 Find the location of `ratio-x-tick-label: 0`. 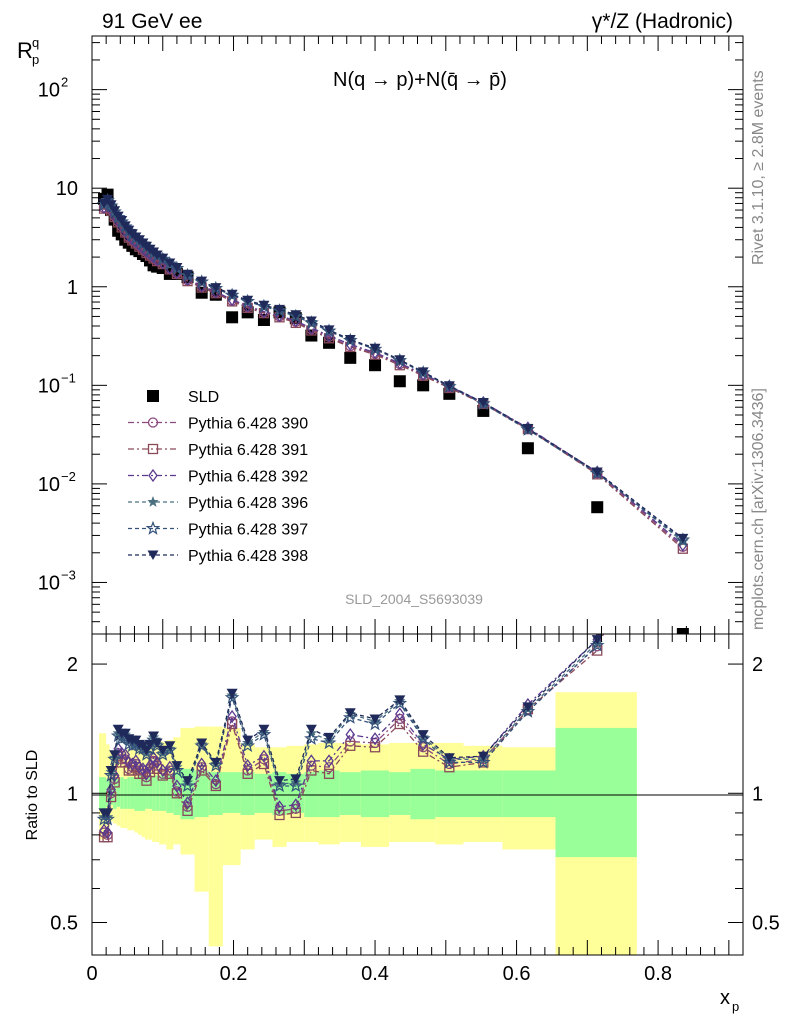

ratio-x-tick-label: 0 is located at coordinates (91, 974).